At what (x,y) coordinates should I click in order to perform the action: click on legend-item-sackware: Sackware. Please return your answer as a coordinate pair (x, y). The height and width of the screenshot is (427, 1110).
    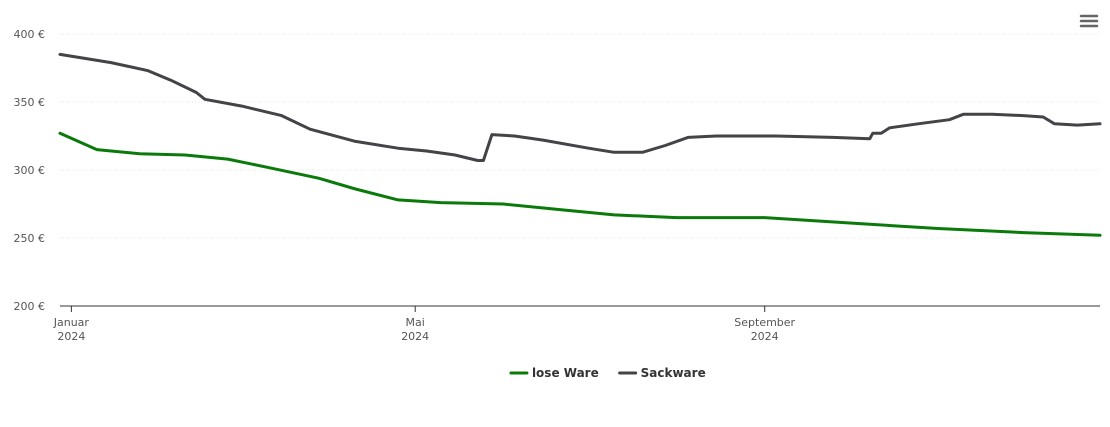
    Looking at the image, I should click on (662, 373).